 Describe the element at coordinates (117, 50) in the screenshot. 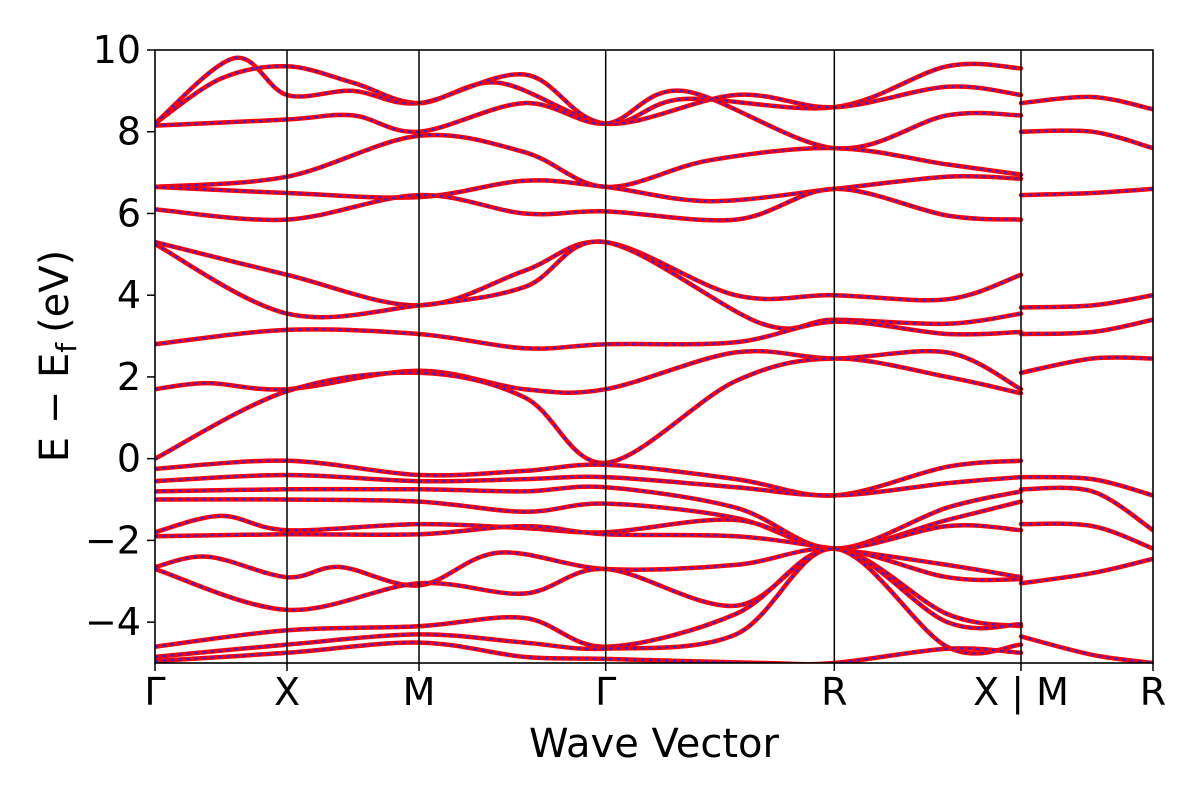

I see `y-tick-label: 10` at that location.